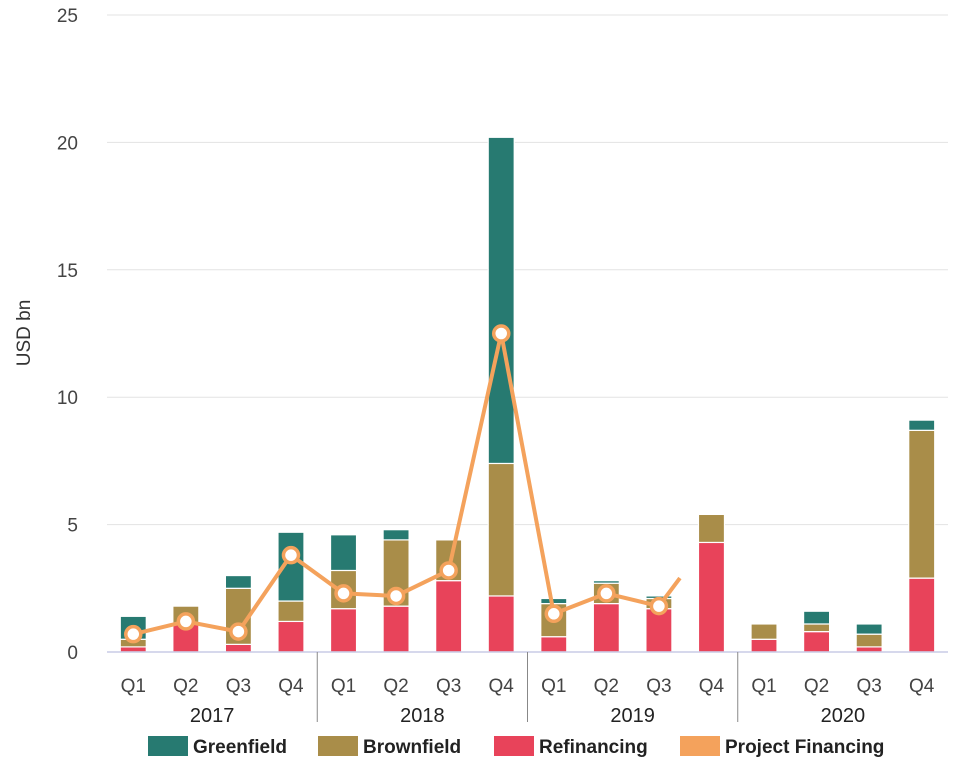 This screenshot has height=766, width=953. Describe the element at coordinates (72, 653) in the screenshot. I see `y-tick-label: 0` at that location.